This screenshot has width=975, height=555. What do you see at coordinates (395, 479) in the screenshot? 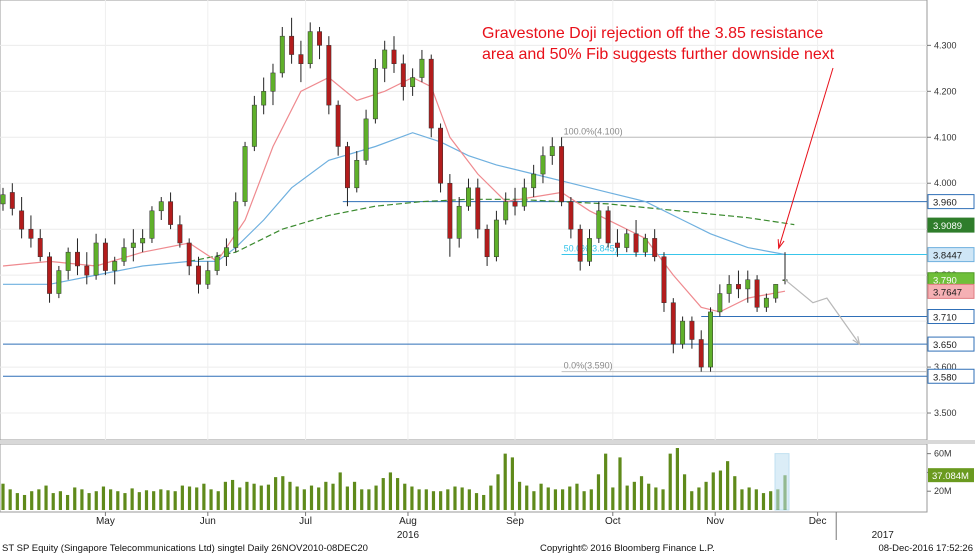
I see `volume-bars` at bounding box center [395, 479].